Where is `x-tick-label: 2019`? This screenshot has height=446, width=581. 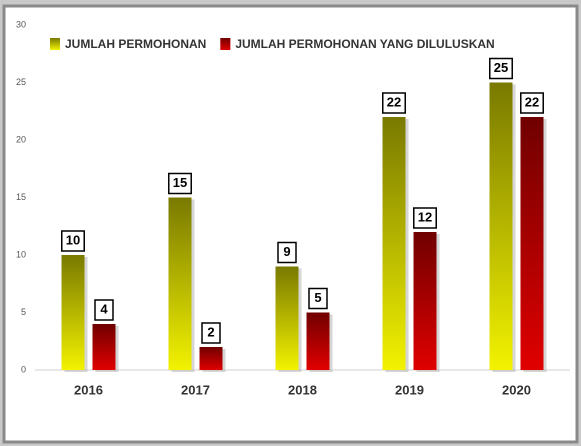 x-tick-label: 2019 is located at coordinates (409, 389).